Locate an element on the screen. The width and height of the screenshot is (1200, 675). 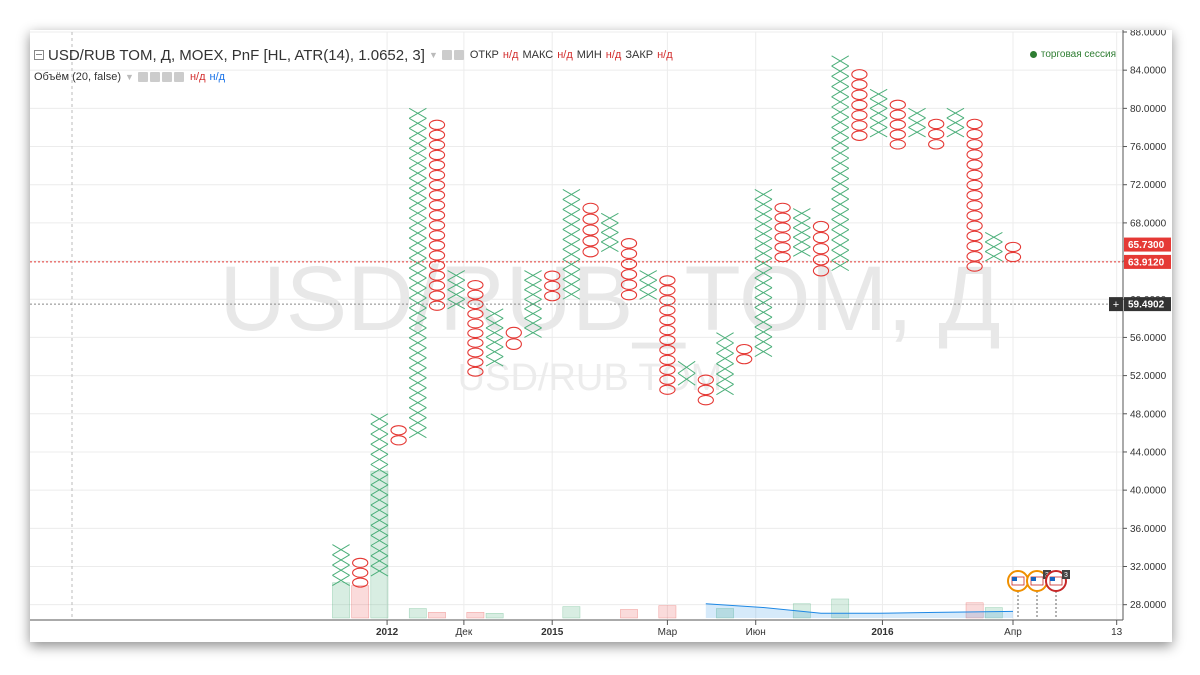
y-tick-label: 72.0000 is located at coordinates (1148, 185).